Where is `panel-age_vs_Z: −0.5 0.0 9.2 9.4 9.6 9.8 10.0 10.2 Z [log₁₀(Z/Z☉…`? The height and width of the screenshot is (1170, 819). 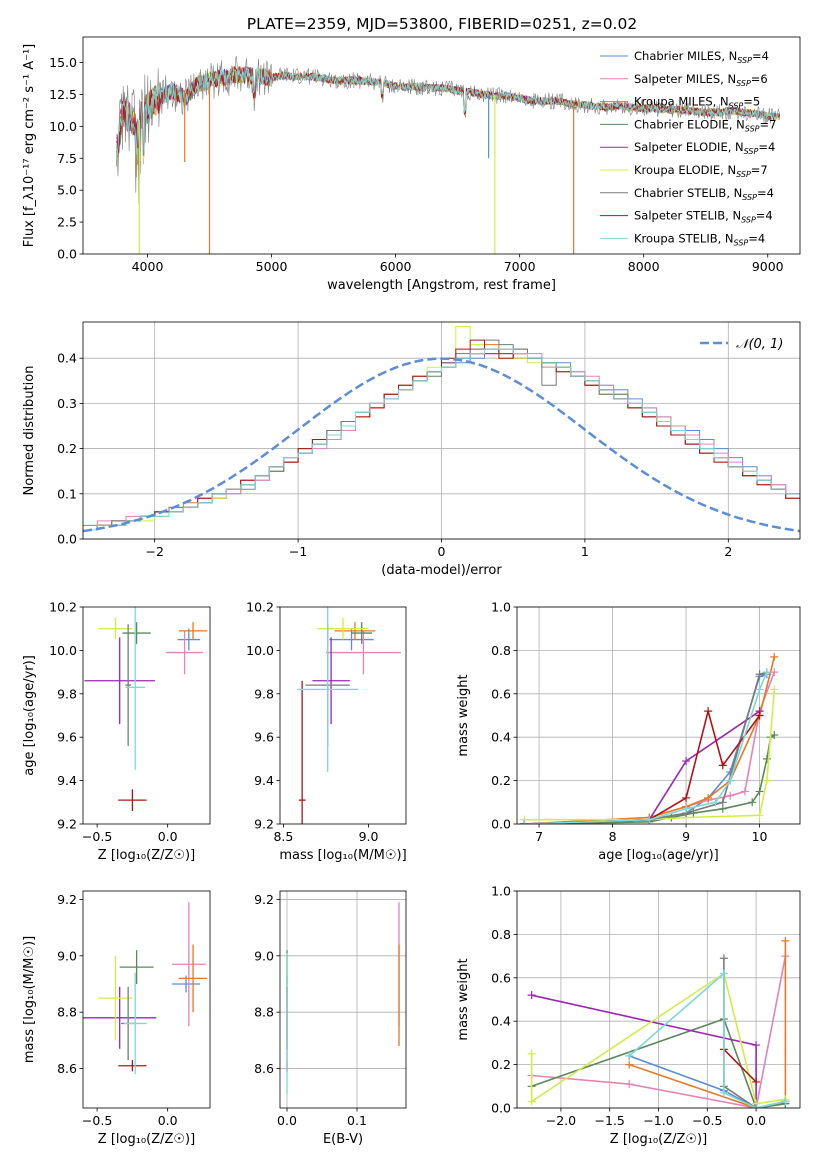 panel-age_vs_Z: −0.5 0.0 9.2 9.4 9.6 9.8 10.0 10.2 Z [log₁₀(Z/Z☉… is located at coordinates (116, 731).